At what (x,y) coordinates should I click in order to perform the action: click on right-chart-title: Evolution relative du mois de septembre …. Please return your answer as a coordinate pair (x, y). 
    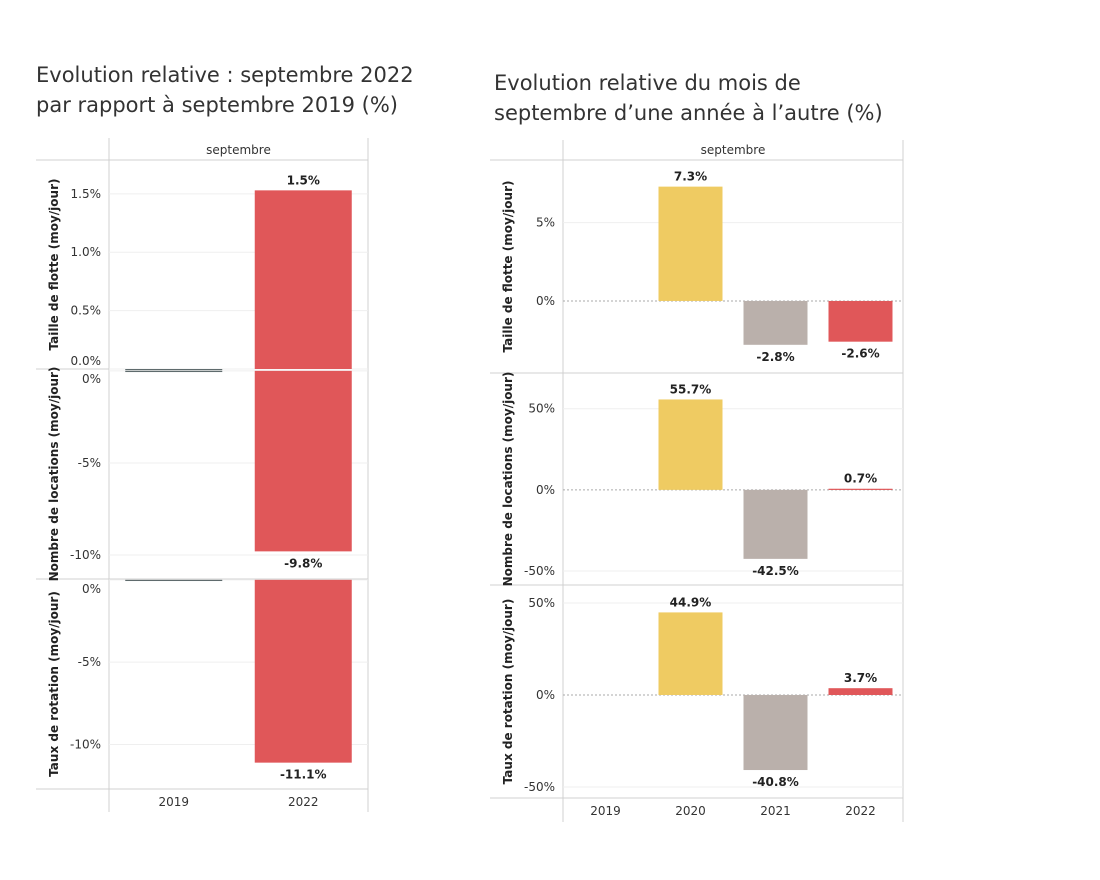
    Looking at the image, I should click on (688, 98).